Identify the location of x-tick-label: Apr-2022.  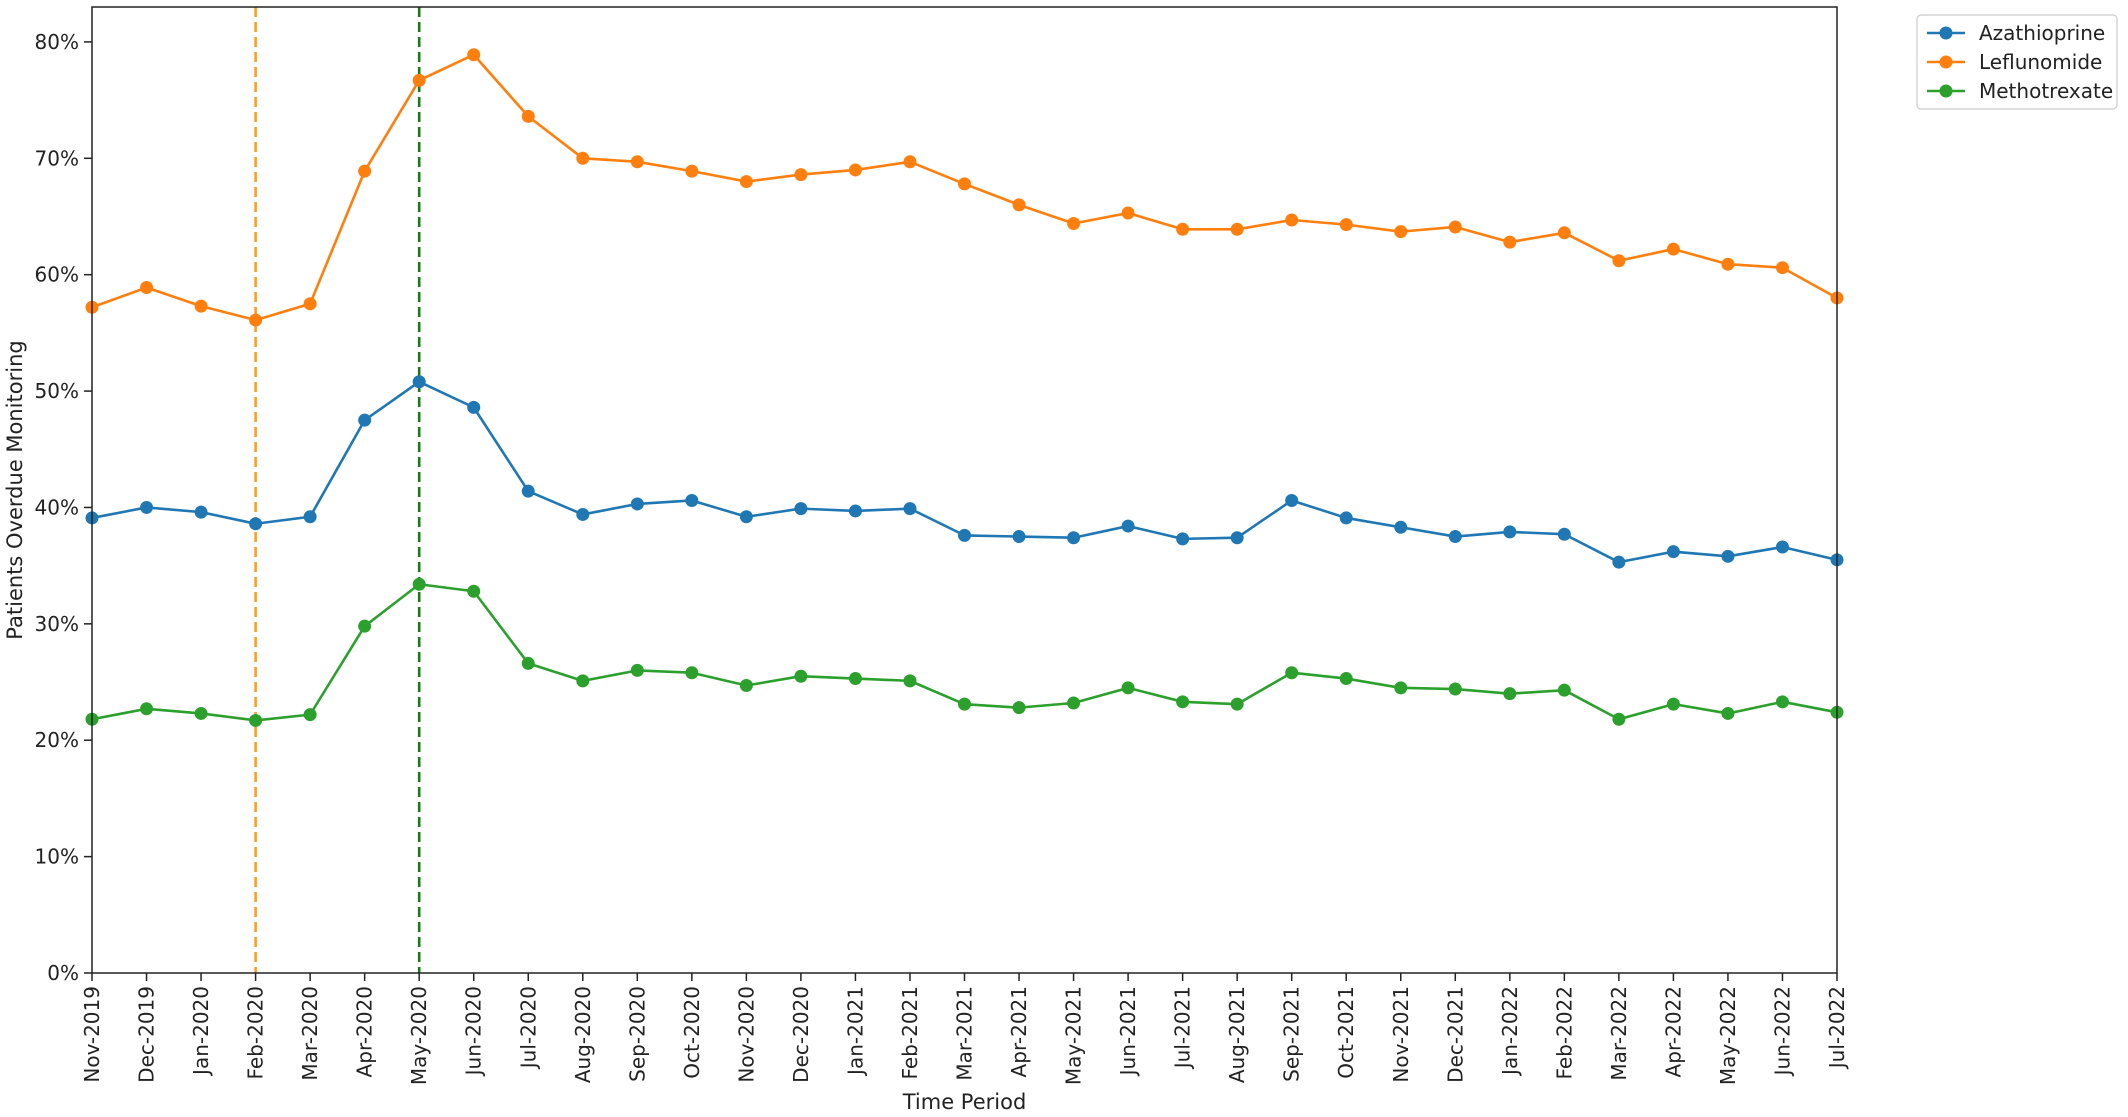
(1673, 1031).